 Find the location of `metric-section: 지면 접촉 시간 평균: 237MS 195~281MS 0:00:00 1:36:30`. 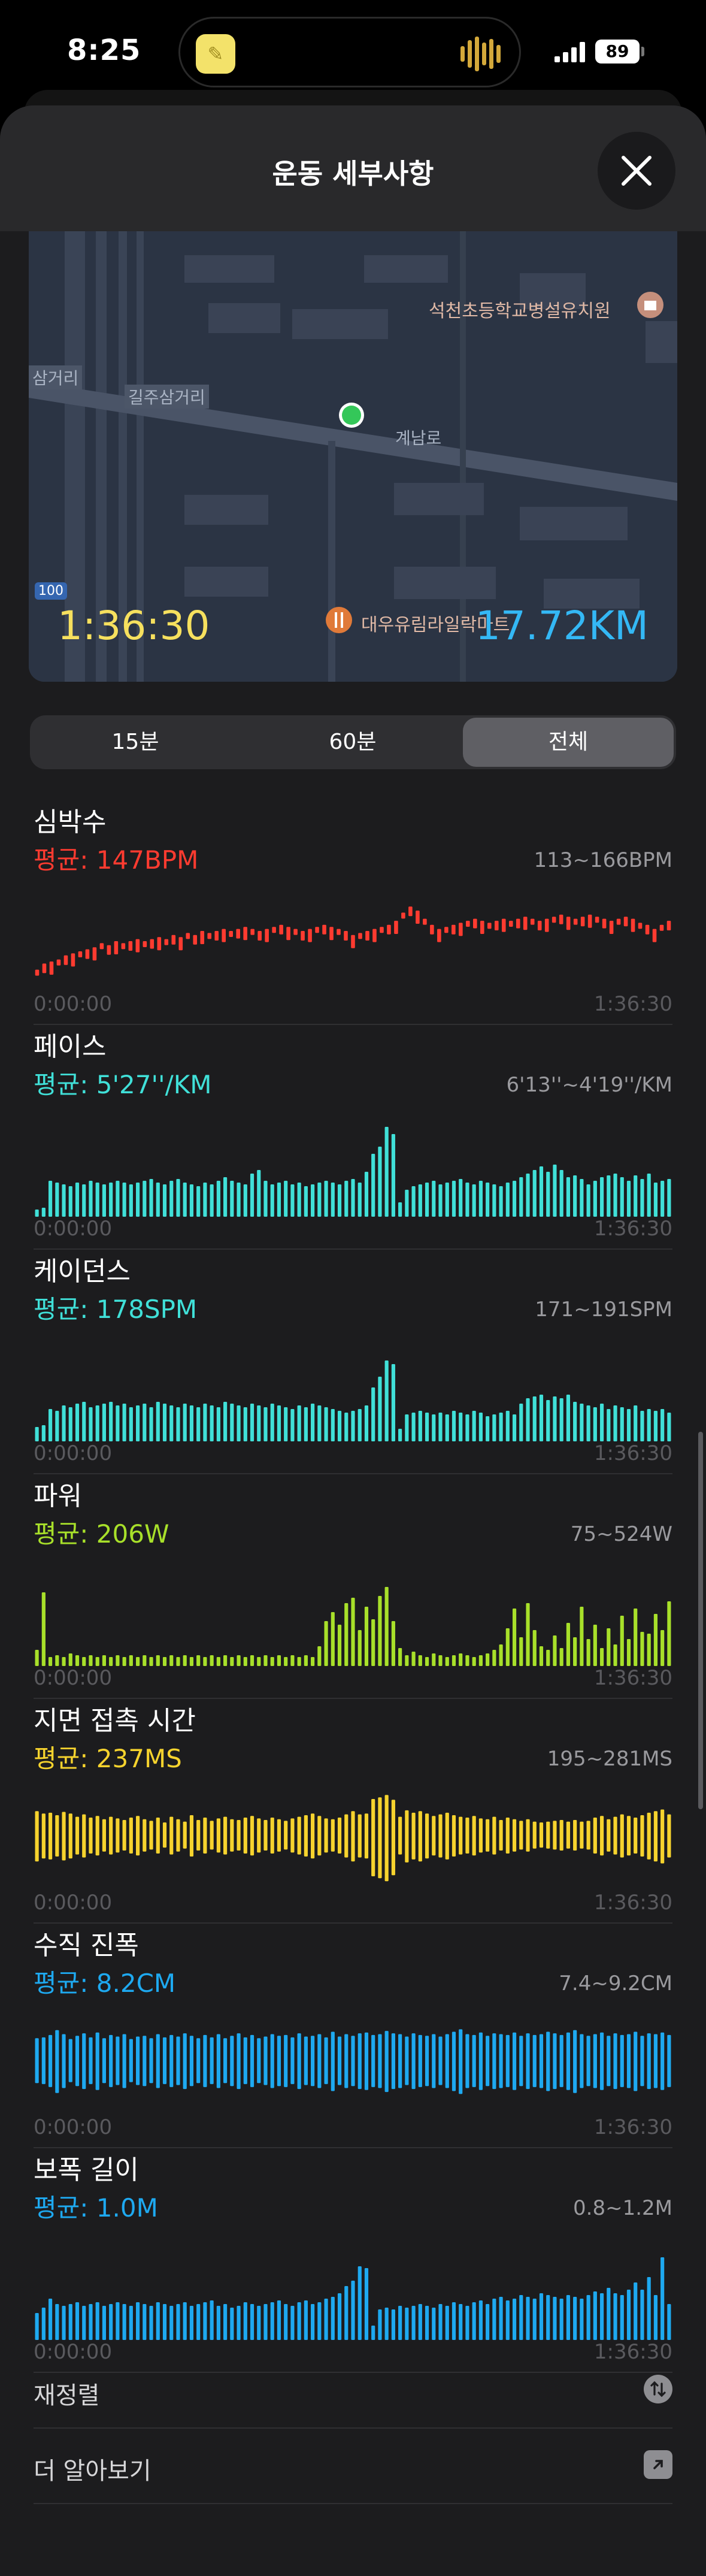

metric-section: 지면 접촉 시간 평균: 237MS 195~281MS 0:00:00 1:36:30 is located at coordinates (353, 1811).